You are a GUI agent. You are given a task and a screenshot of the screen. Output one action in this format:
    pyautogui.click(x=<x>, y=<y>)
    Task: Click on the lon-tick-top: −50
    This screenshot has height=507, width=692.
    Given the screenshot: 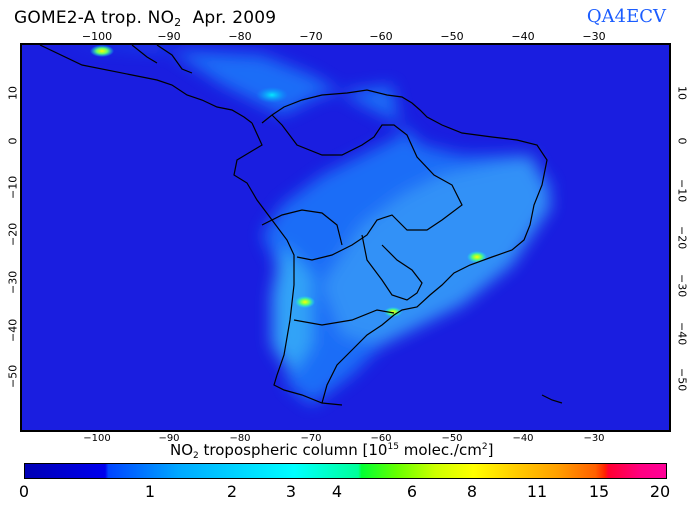 What is the action you would take?
    pyautogui.click(x=452, y=36)
    